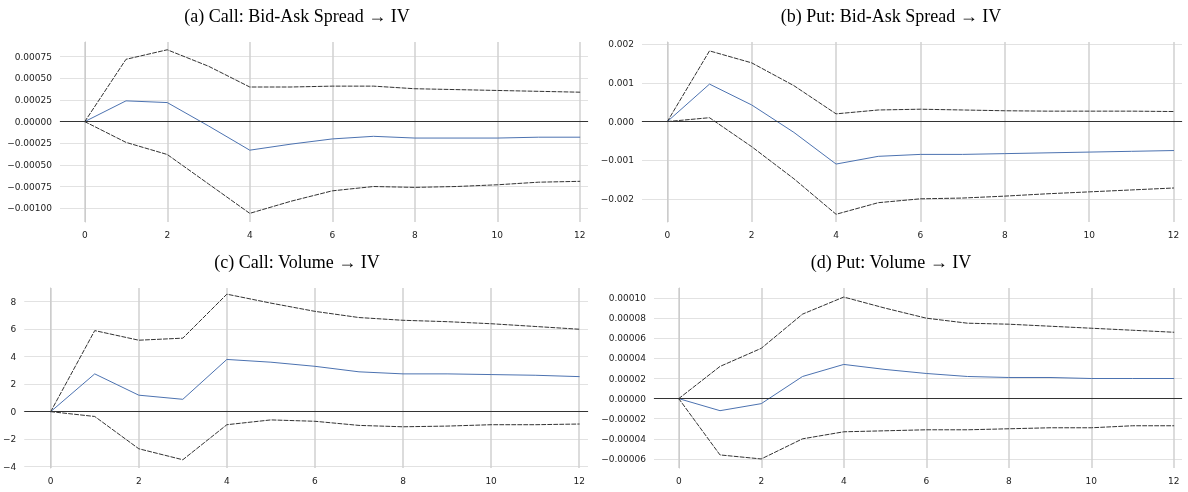 Image resolution: width=1188 pixels, height=492 pixels. What do you see at coordinates (33, 56) in the screenshot?
I see `y-tick-label: 0.00075` at bounding box center [33, 56].